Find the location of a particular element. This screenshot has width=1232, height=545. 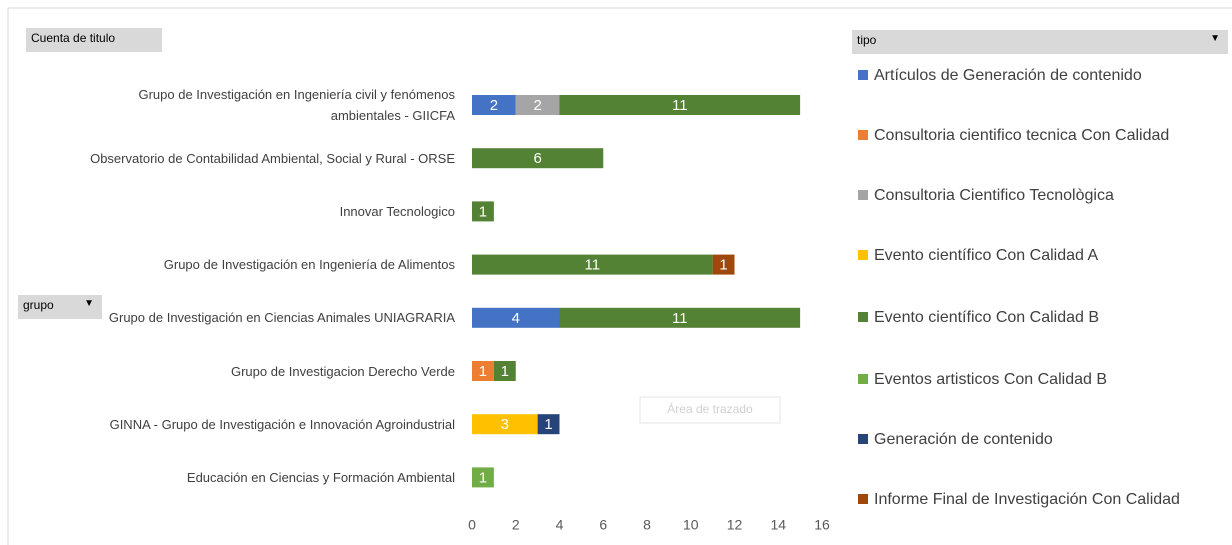

tooltip-box is located at coordinates (710, 410).